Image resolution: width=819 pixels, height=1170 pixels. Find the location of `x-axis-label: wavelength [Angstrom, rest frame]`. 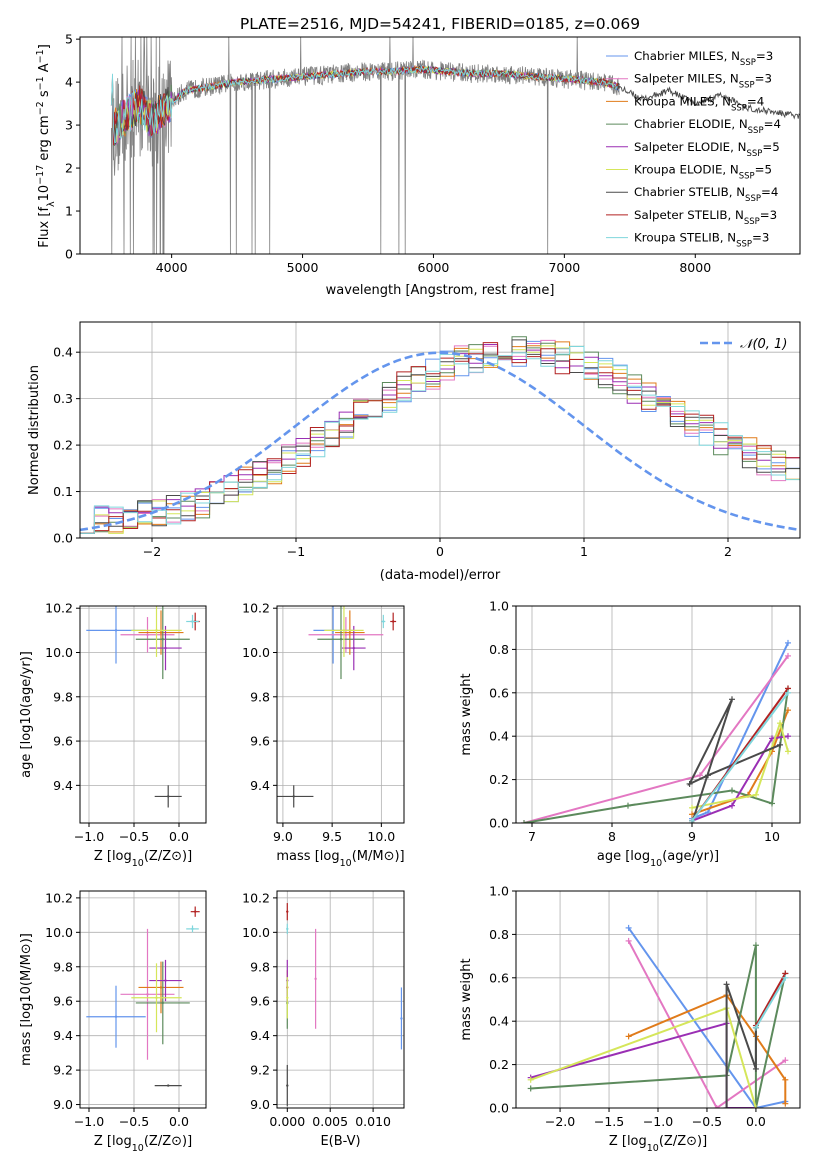

x-axis-label: wavelength [Angstrom, rest frame] is located at coordinates (440, 290).